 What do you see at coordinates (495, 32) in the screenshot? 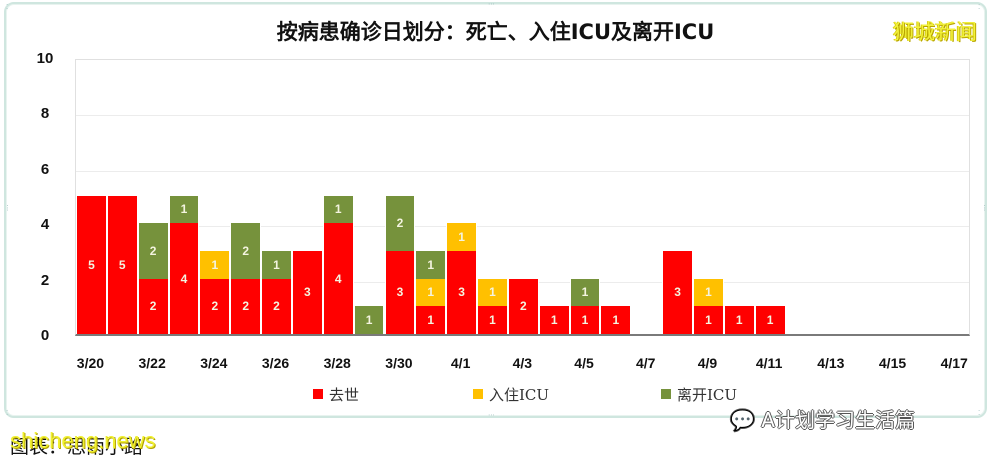
I see `chart-title: 按病患确诊日划分：死亡、入住ICU及离开ICU` at bounding box center [495, 32].